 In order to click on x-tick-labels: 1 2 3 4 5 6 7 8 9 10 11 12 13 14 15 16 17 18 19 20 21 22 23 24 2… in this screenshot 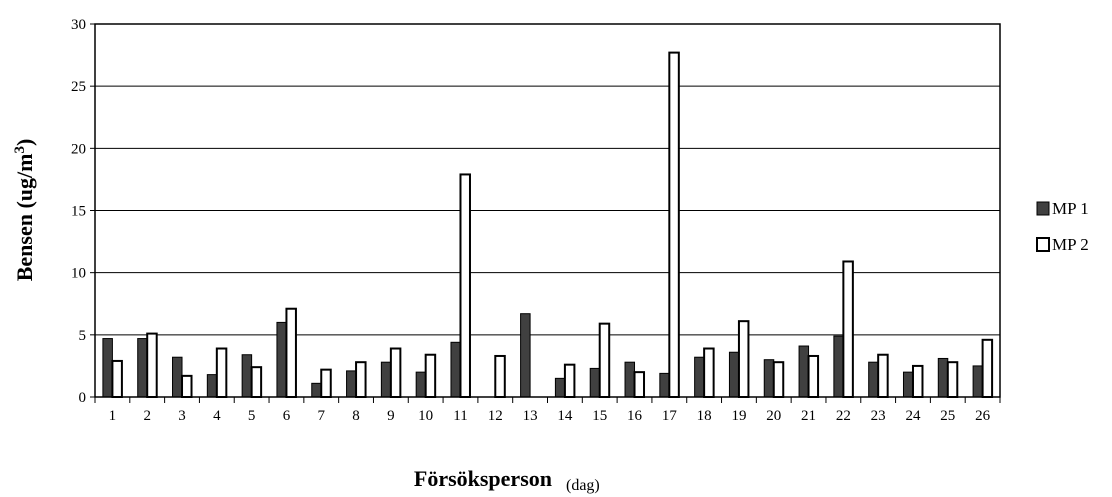, I will do `click(550, 416)`.